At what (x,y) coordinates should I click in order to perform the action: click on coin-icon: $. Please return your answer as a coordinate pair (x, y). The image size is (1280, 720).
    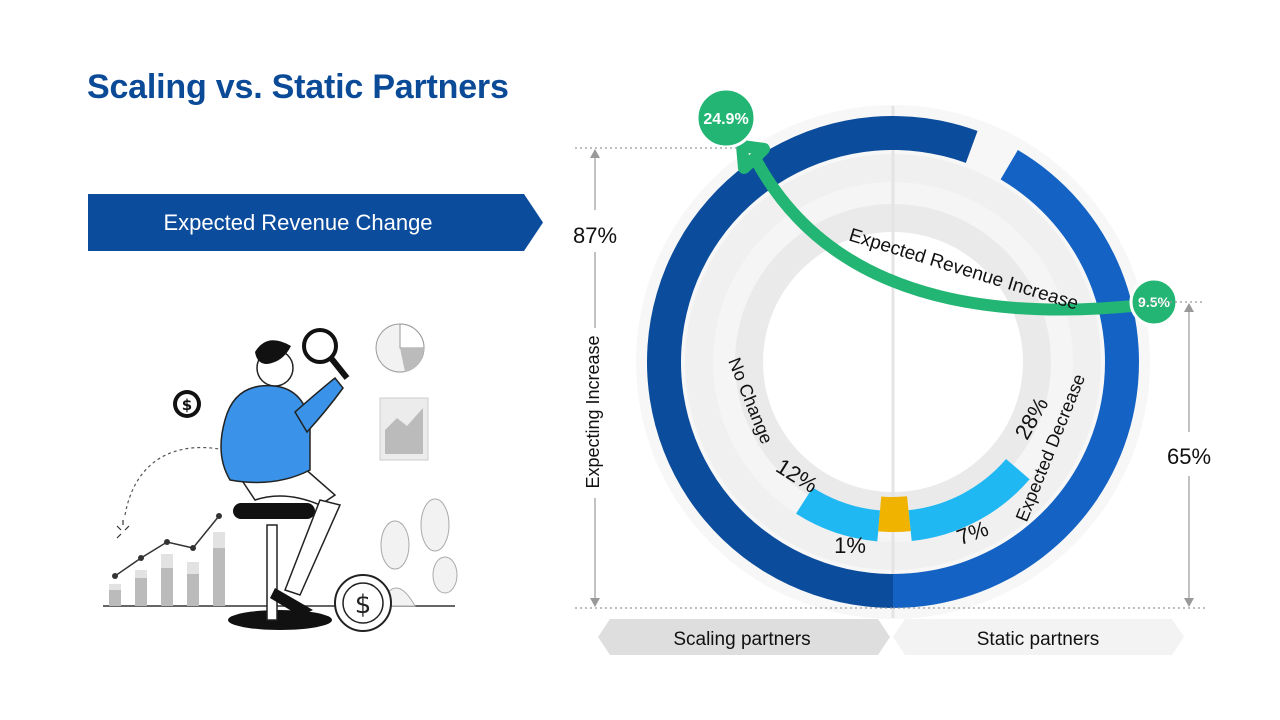
    Looking at the image, I should click on (363, 603).